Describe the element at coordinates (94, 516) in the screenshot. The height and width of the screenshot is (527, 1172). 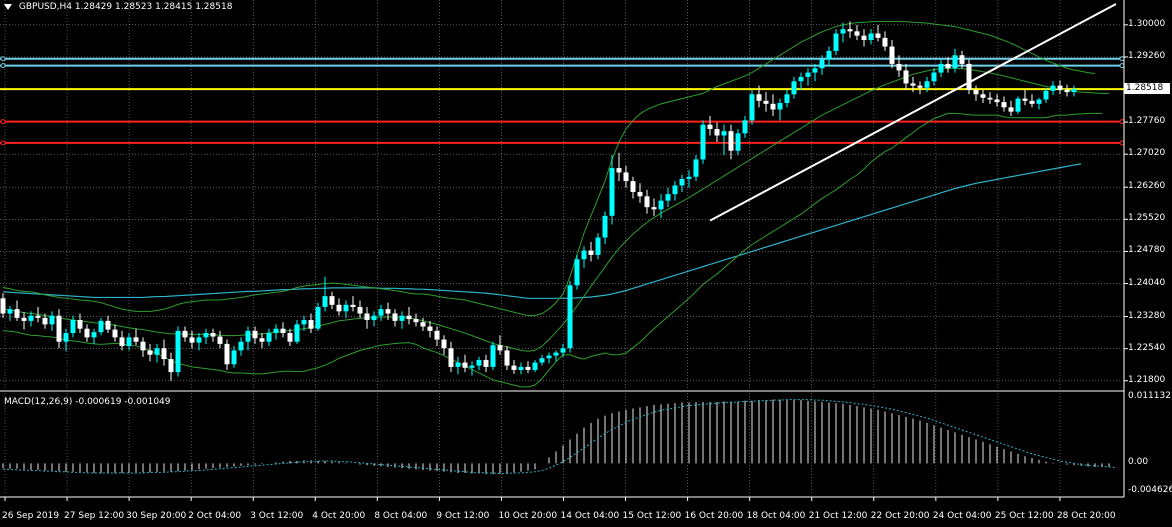
I see `time-axis-label: 27 Sep 12:00` at that location.